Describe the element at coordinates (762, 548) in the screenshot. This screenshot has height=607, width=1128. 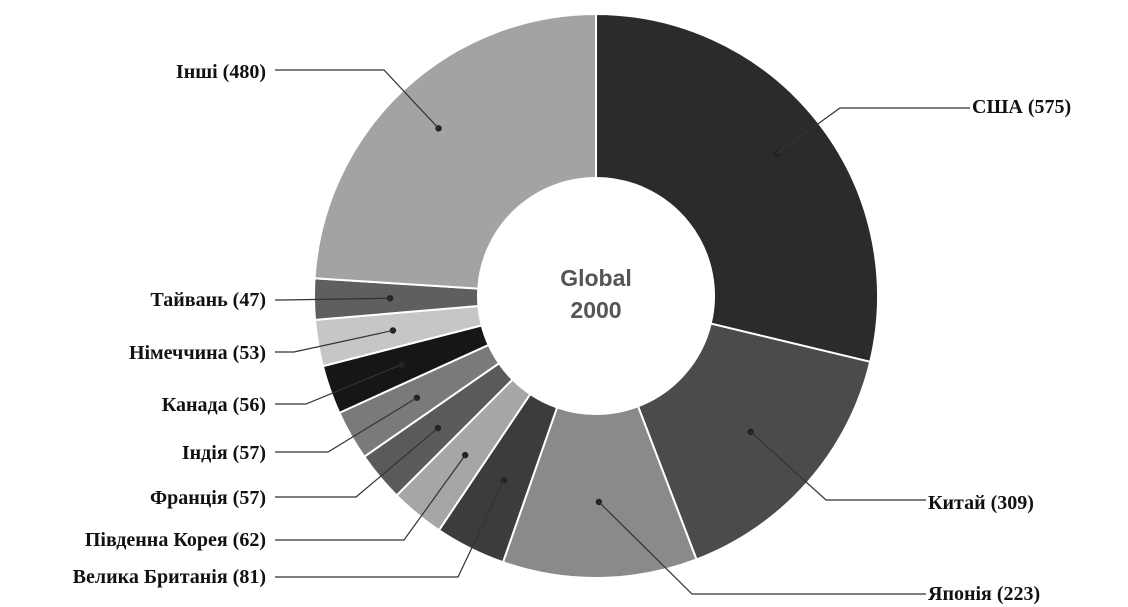
I see `leader-line-японія` at that location.